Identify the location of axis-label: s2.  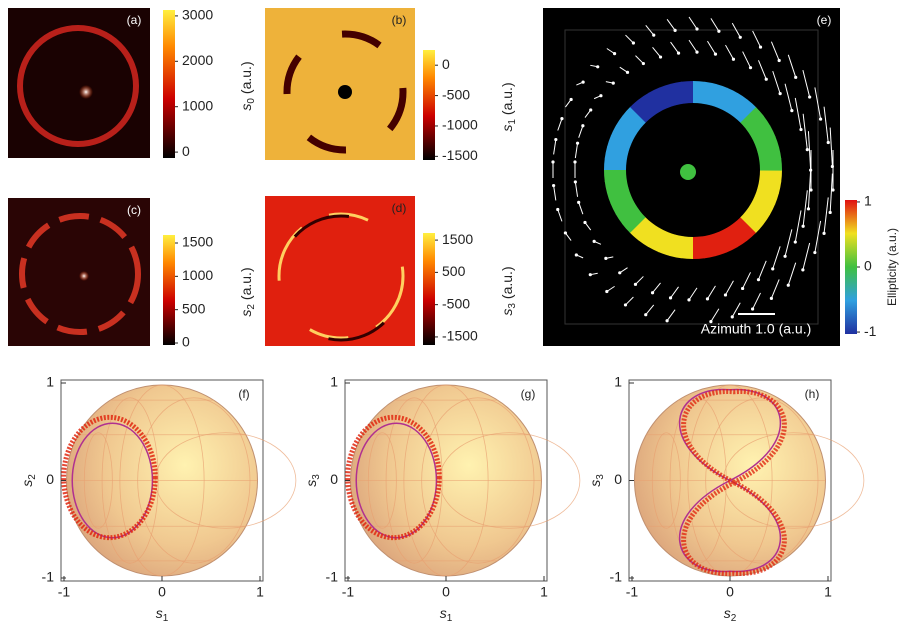
(28, 480).